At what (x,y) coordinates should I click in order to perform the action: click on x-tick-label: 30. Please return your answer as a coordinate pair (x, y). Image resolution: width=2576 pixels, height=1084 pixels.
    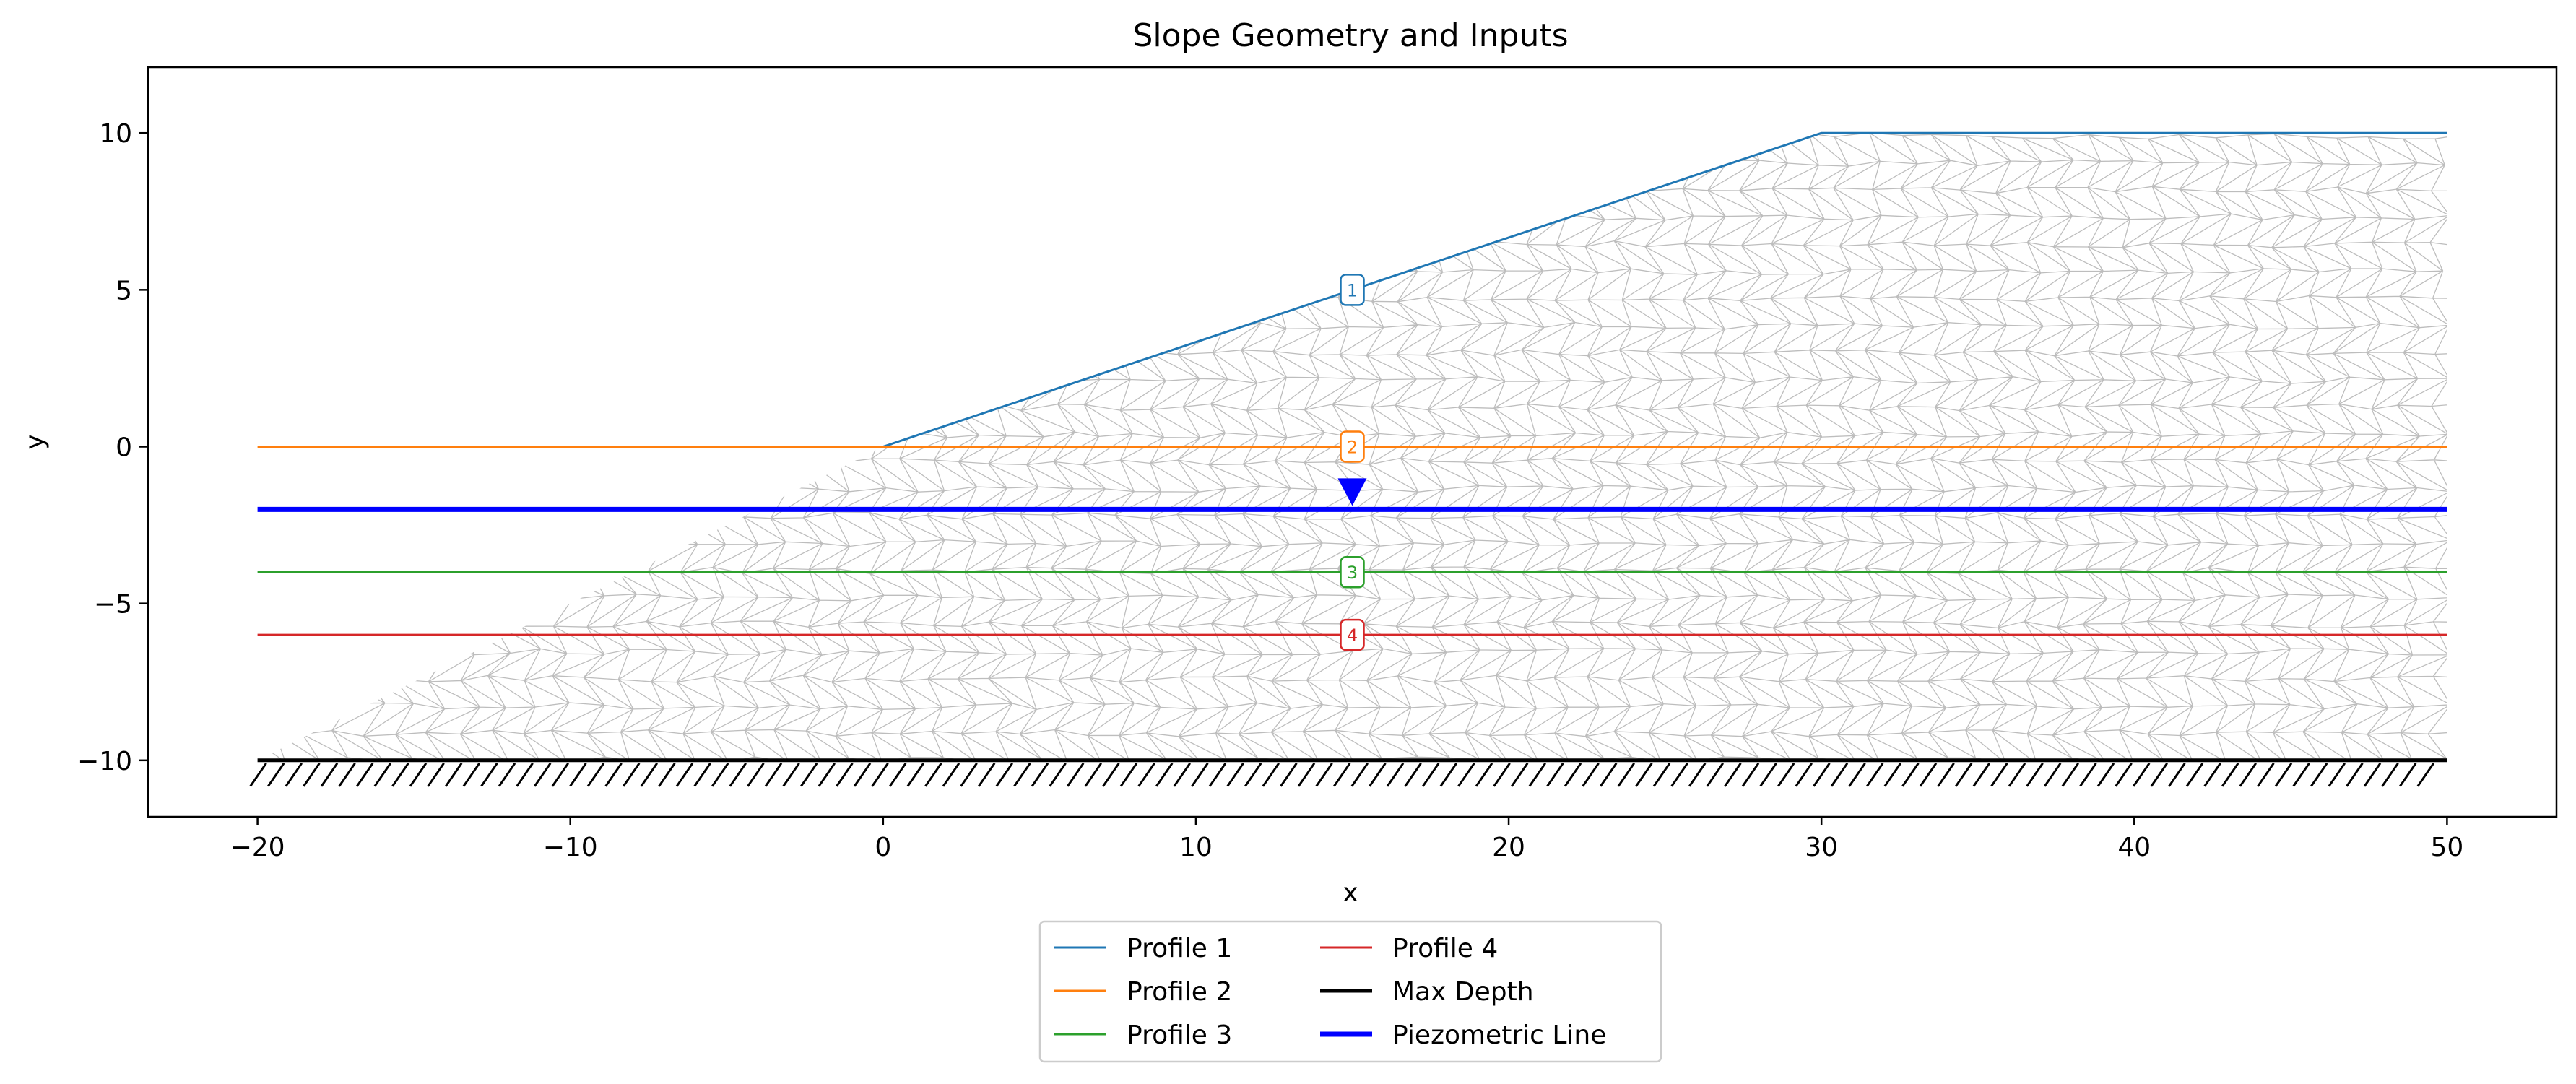
    Looking at the image, I should click on (1821, 848).